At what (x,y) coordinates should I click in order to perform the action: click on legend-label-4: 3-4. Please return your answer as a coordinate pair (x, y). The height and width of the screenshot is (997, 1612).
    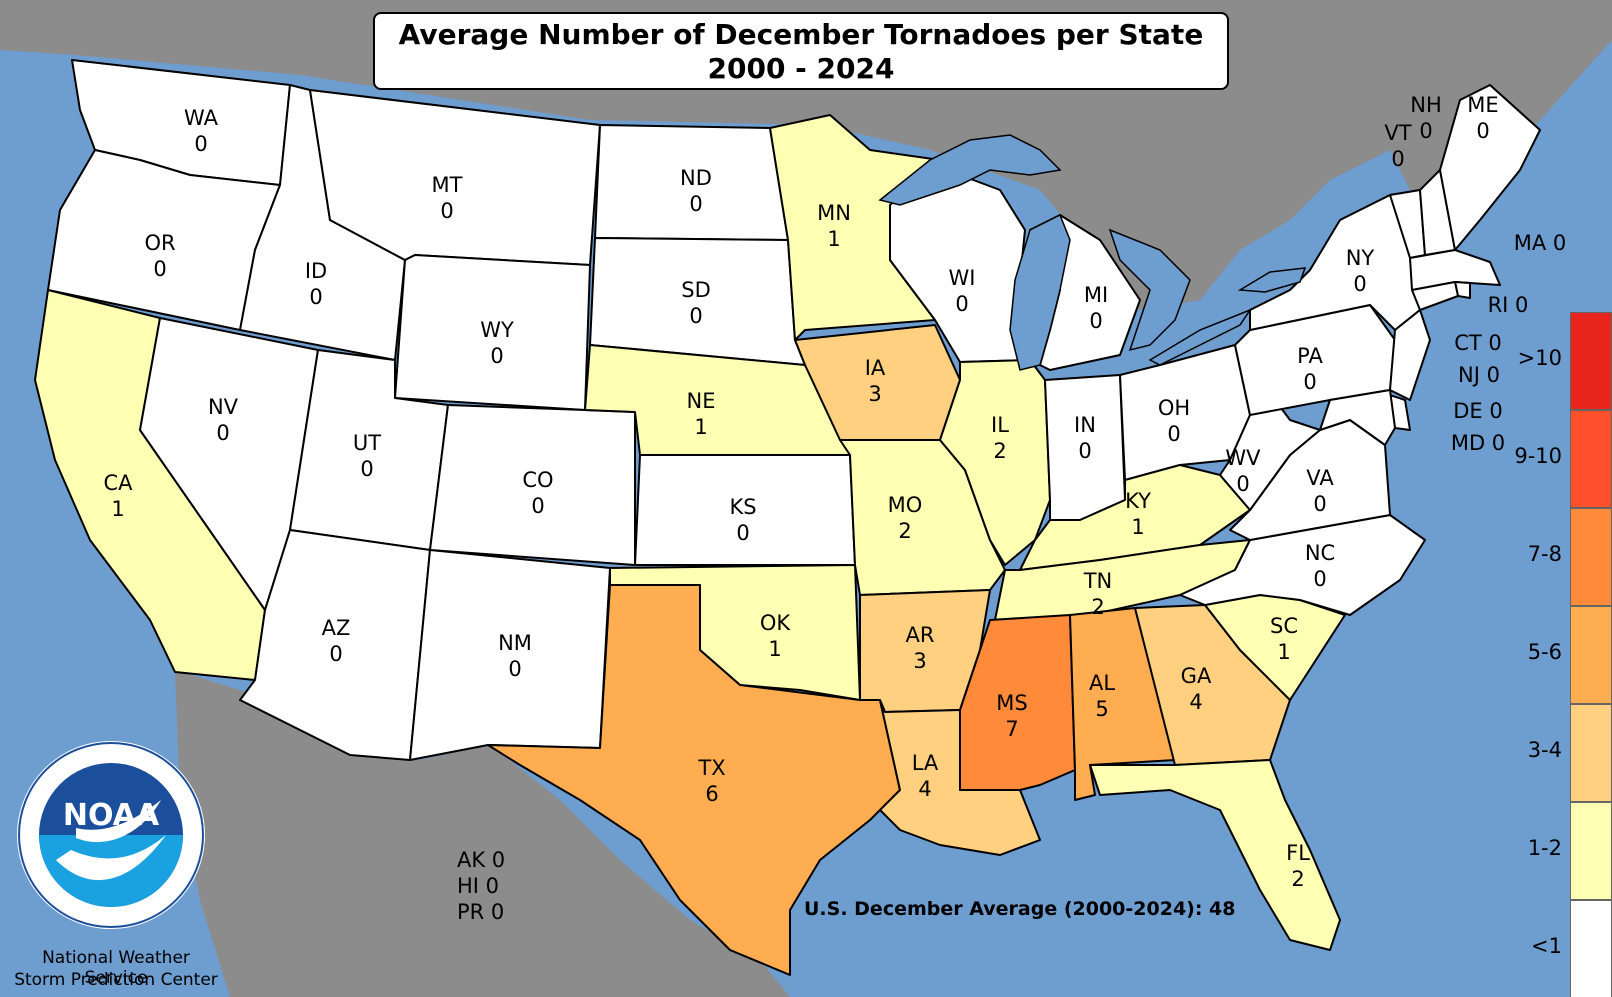
    Looking at the image, I should click on (1544, 750).